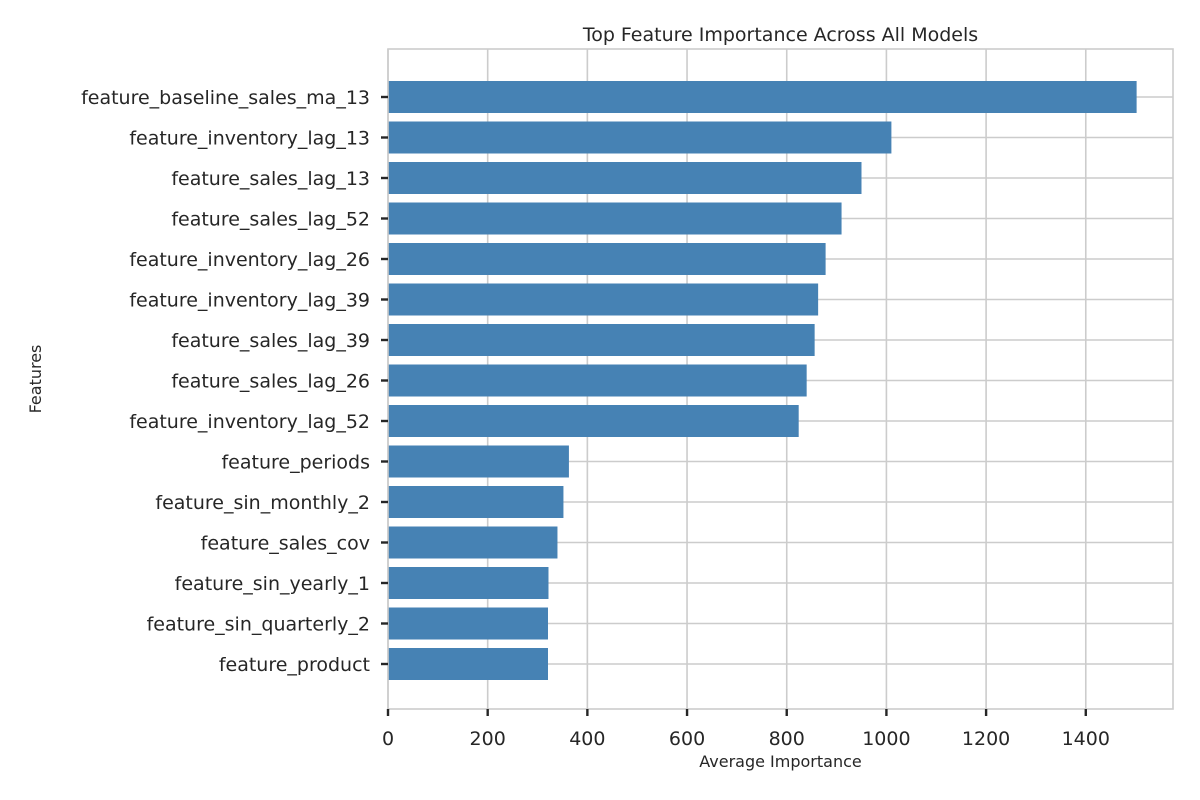 Image resolution: width=1200 pixels, height=800 pixels. What do you see at coordinates (294, 665) in the screenshot?
I see `y-tick-label: feature_product` at bounding box center [294, 665].